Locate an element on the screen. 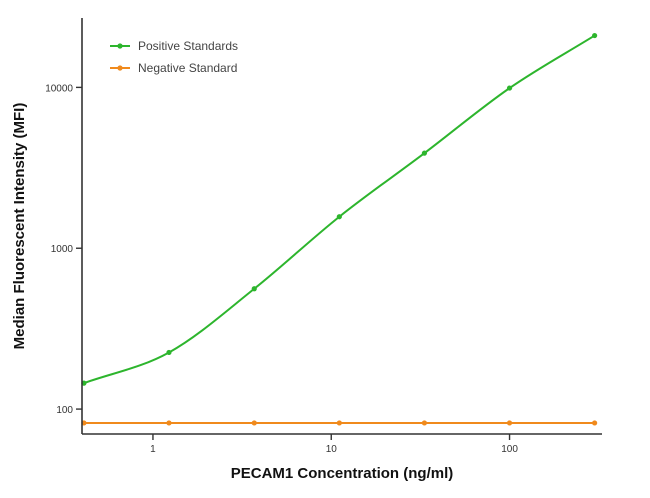 This screenshot has width=650, height=498. x-tick-label-1: 10 is located at coordinates (332, 449).